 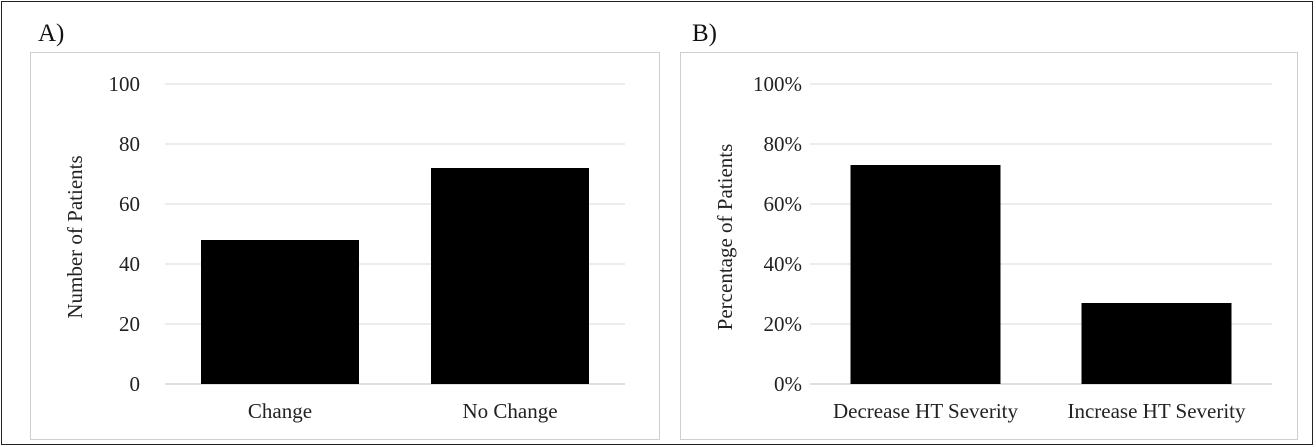 What do you see at coordinates (1156, 411) in the screenshot?
I see `chart-b-category-label: Increase HT Severity` at bounding box center [1156, 411].